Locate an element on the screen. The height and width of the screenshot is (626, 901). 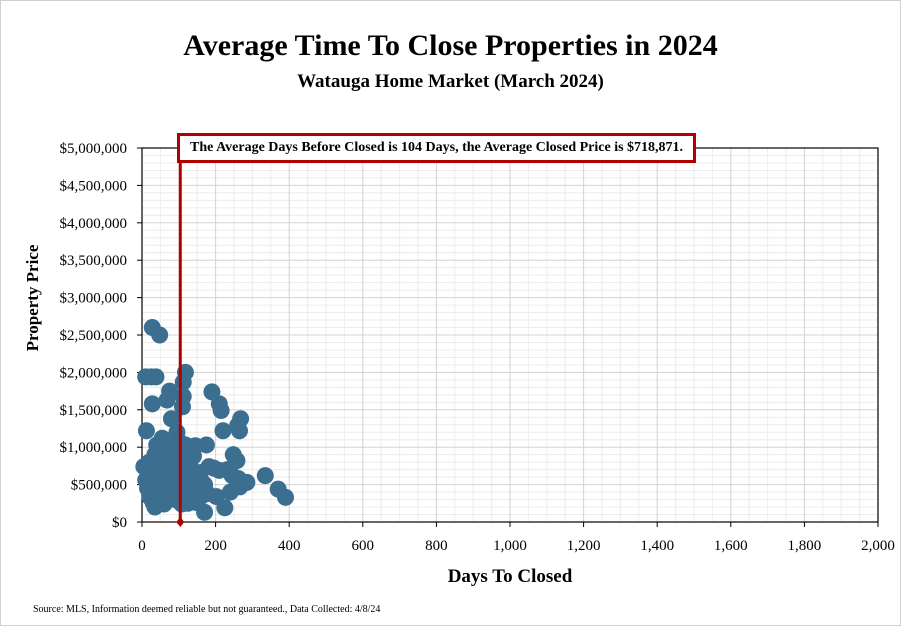
x-tick-label: 800 is located at coordinates (436, 546).